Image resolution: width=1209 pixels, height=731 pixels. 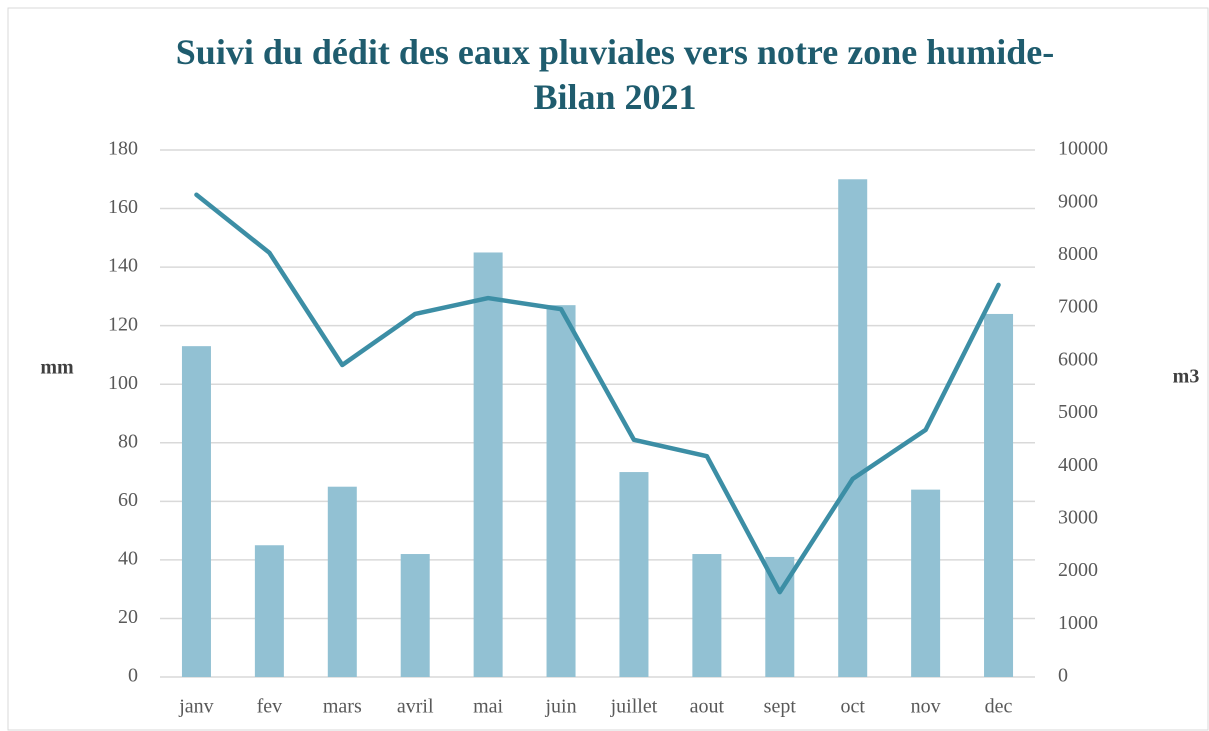 What do you see at coordinates (128, 500) in the screenshot?
I see `y-tick-label: 60` at bounding box center [128, 500].